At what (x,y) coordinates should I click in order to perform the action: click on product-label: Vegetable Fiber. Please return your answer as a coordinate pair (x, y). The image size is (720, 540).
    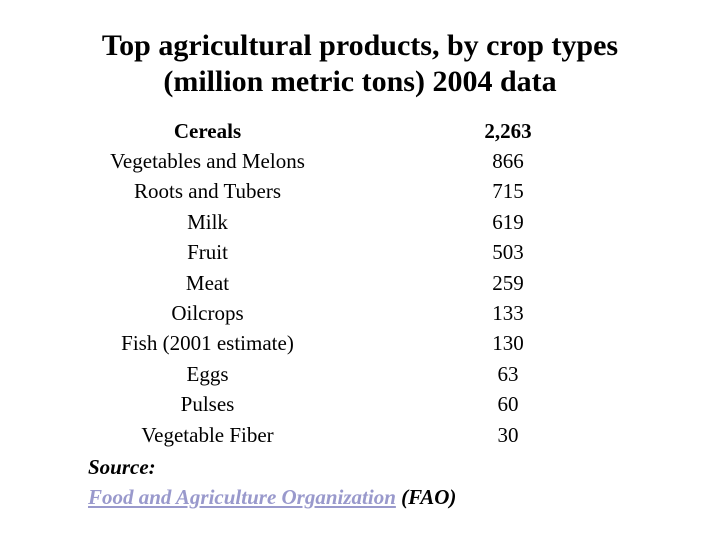
    Looking at the image, I should click on (207, 434).